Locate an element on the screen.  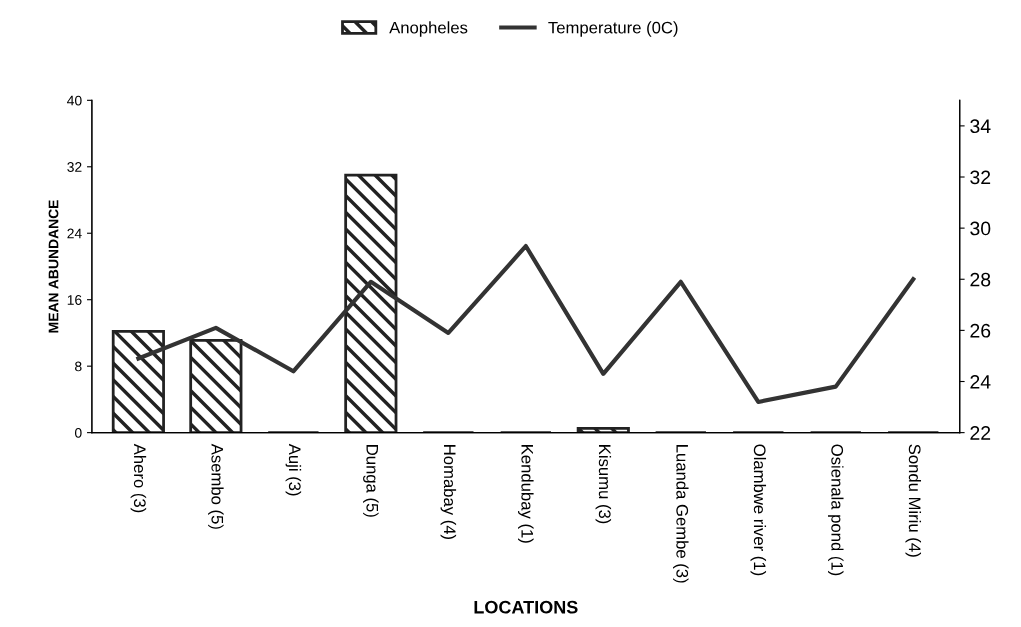
x-tick-label: Kisumu (3) is located at coordinates (603, 484).